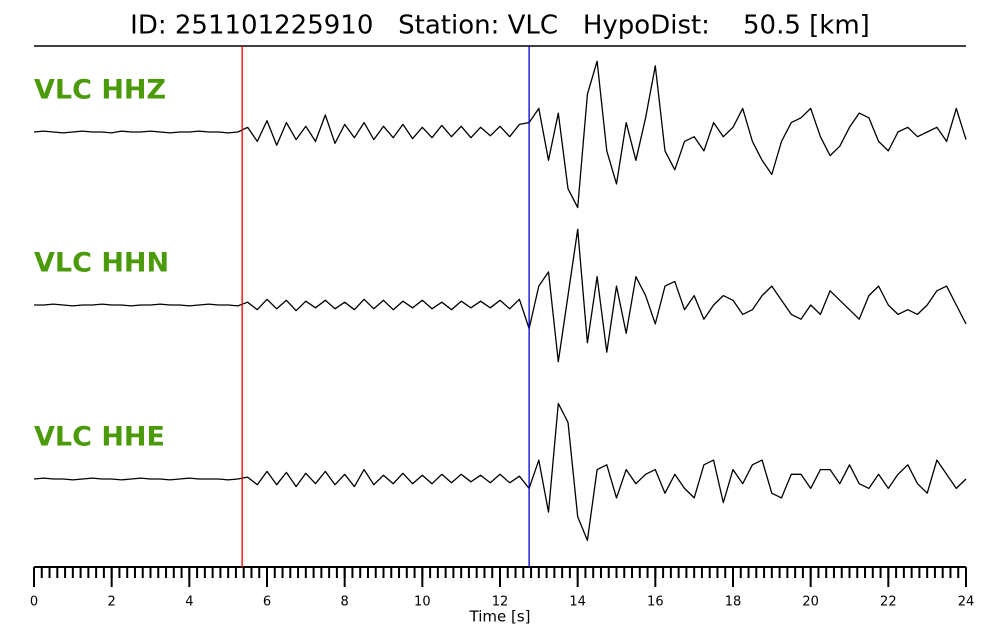  I want to click on trace-label: VLC HHZ, so click(100, 90).